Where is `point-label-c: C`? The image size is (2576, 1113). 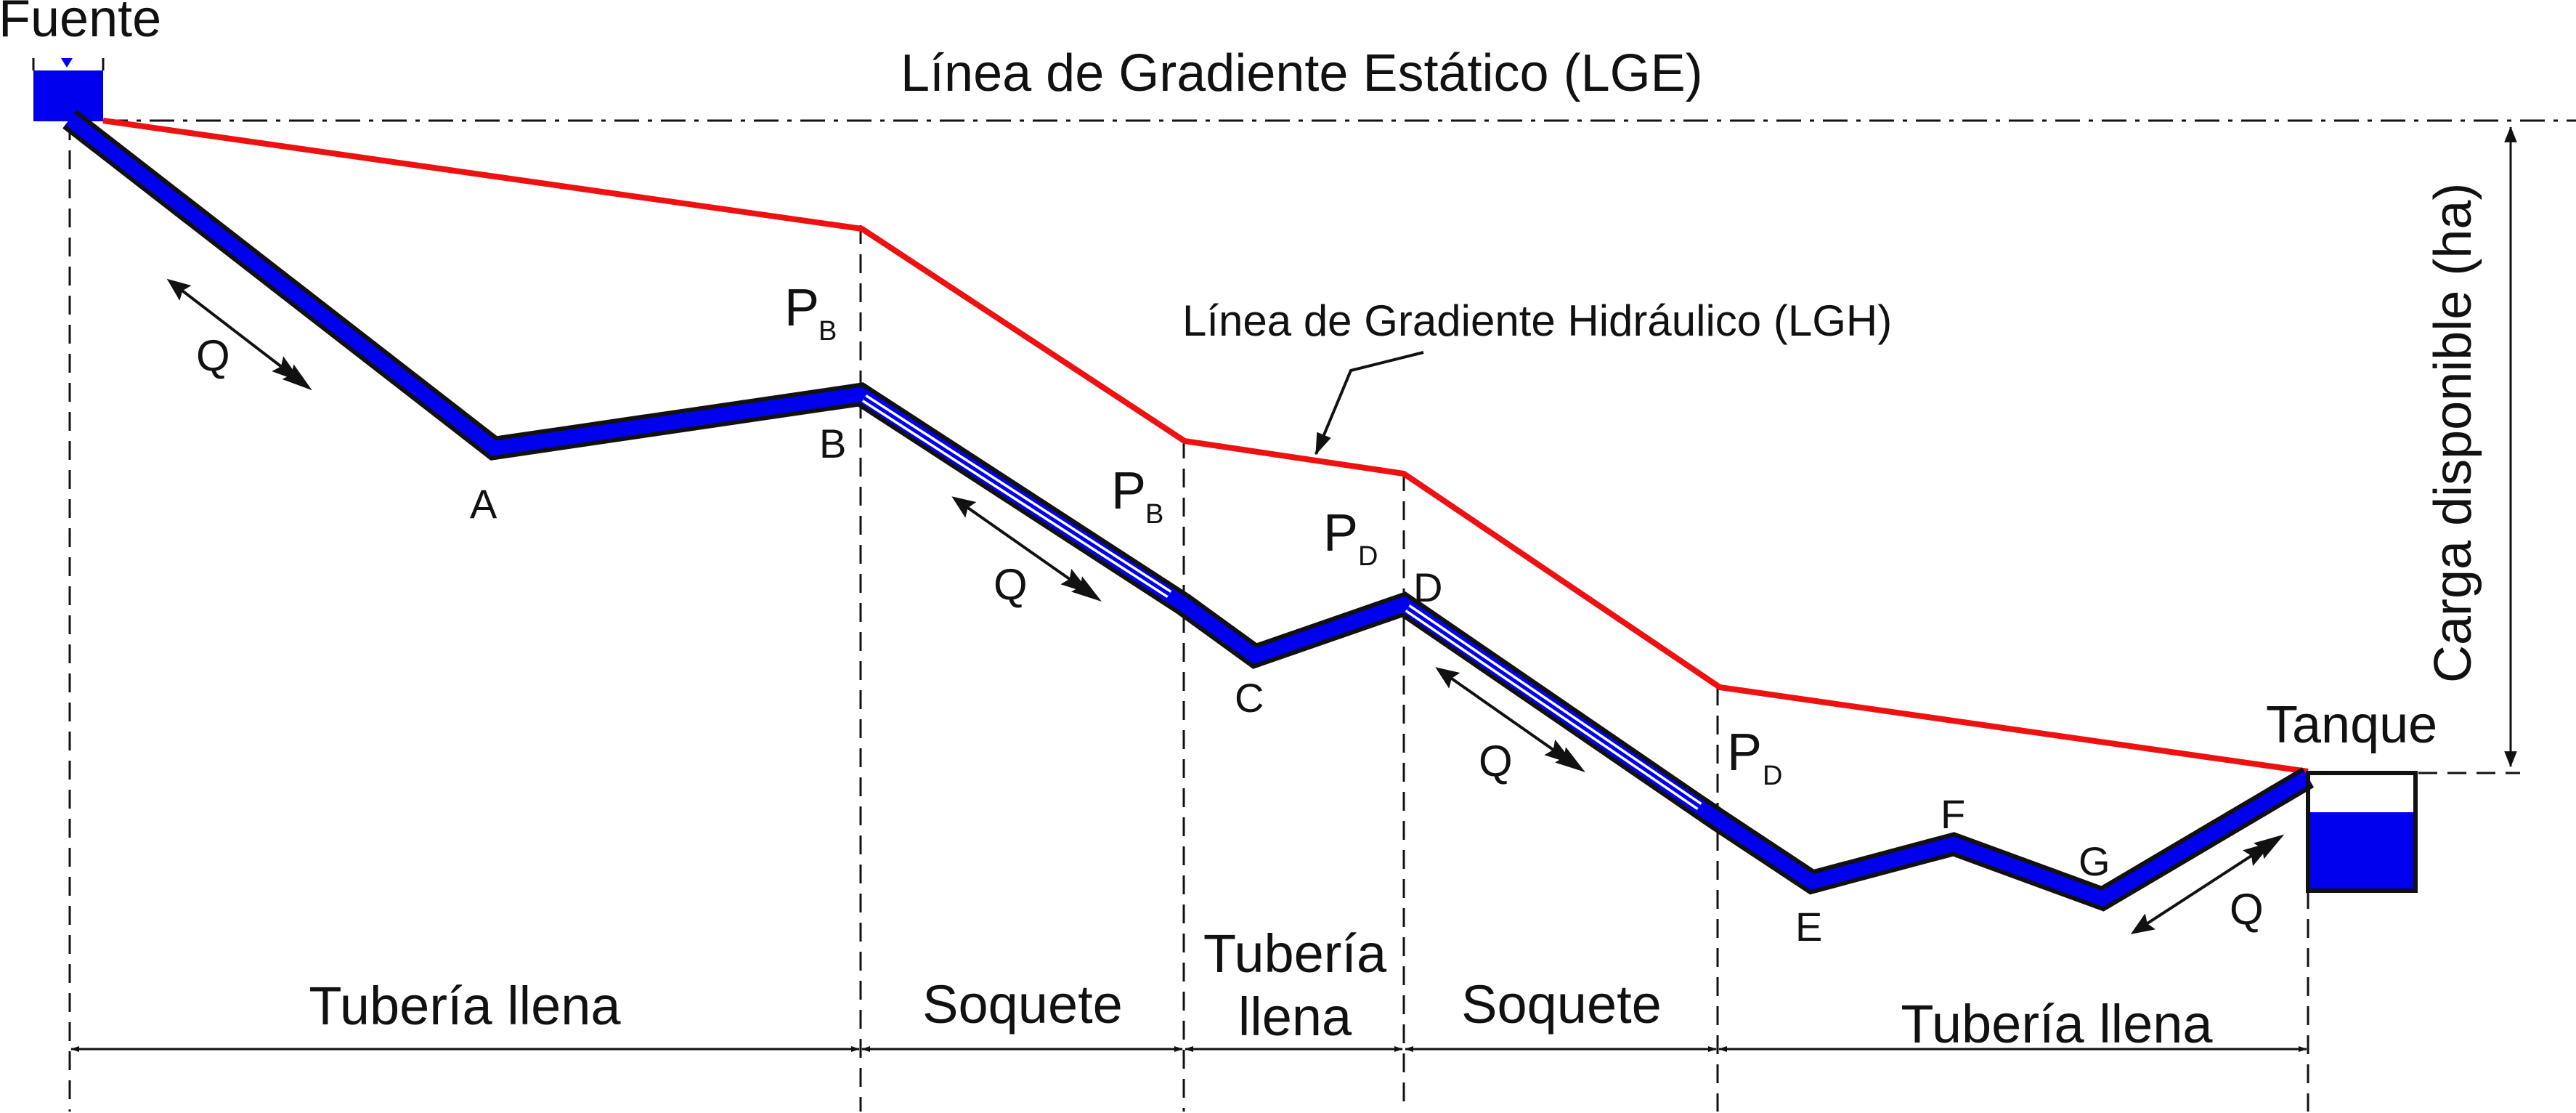
point-label-c: C is located at coordinates (1249, 698).